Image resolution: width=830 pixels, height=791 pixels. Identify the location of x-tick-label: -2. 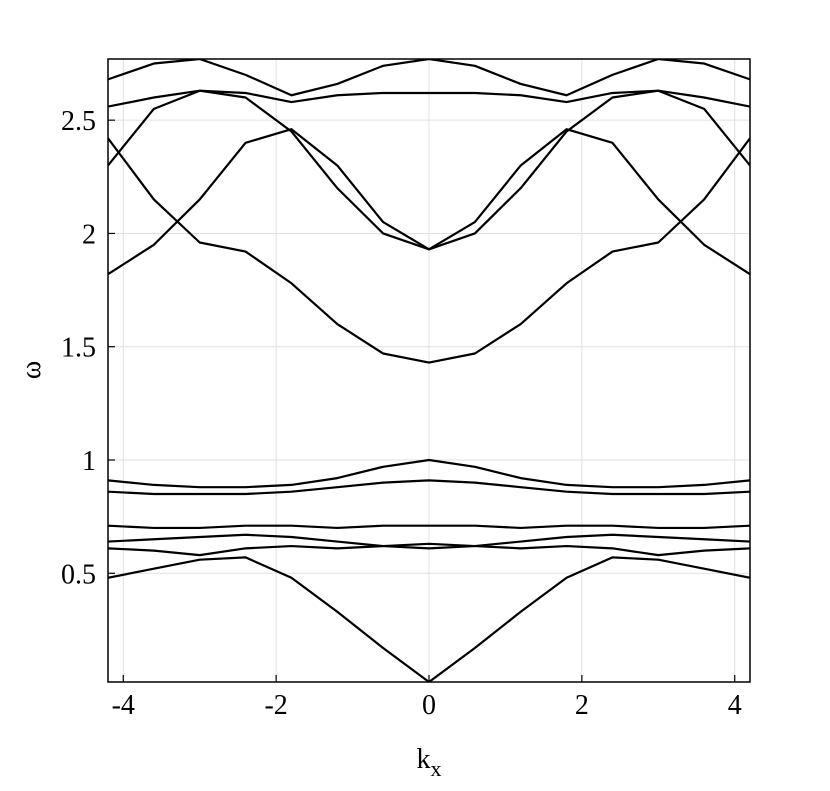
(275, 705).